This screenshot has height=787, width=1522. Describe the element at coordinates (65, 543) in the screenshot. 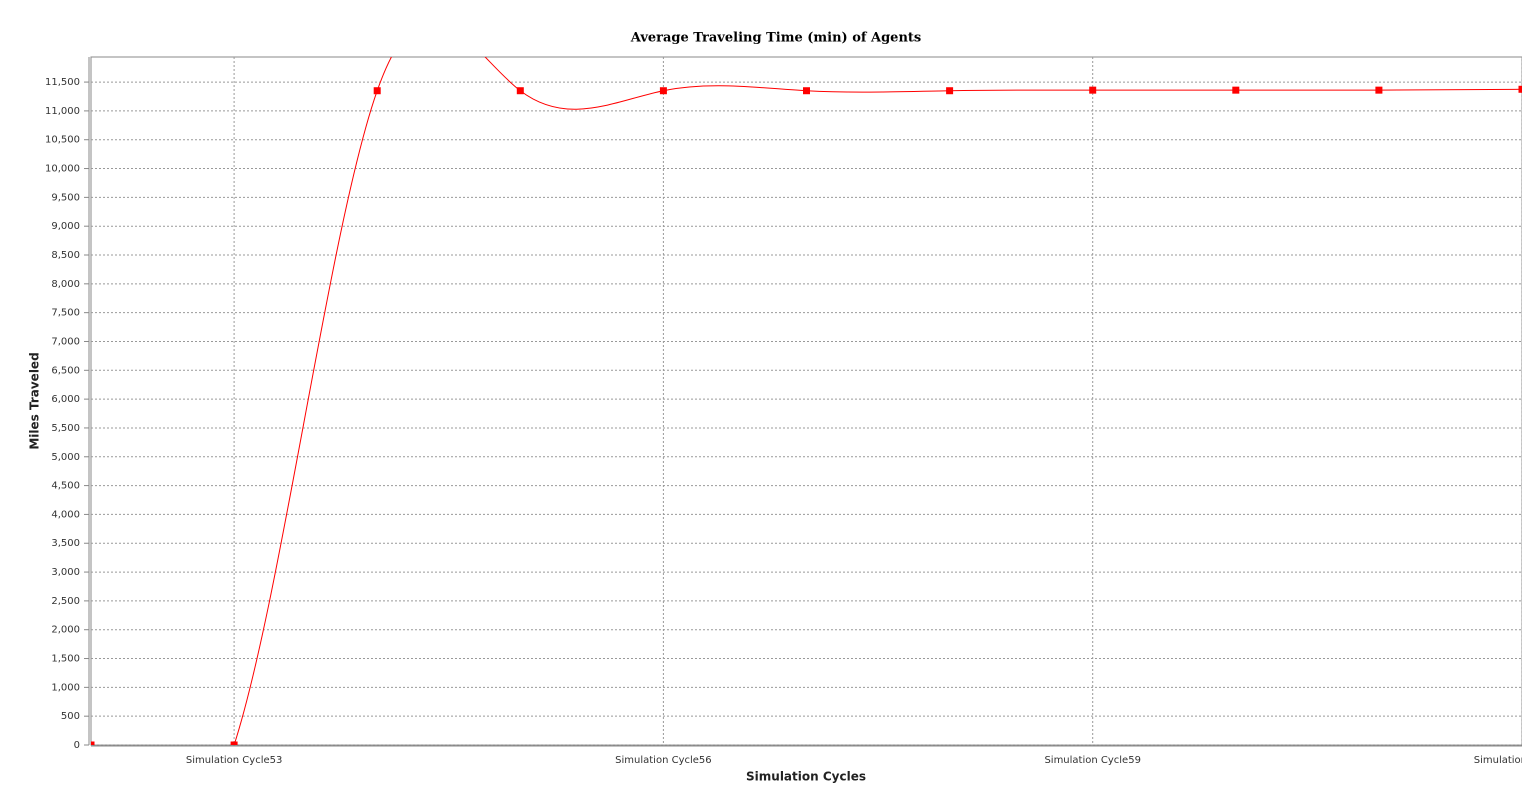

I see `y-tick-label: 3,500` at that location.